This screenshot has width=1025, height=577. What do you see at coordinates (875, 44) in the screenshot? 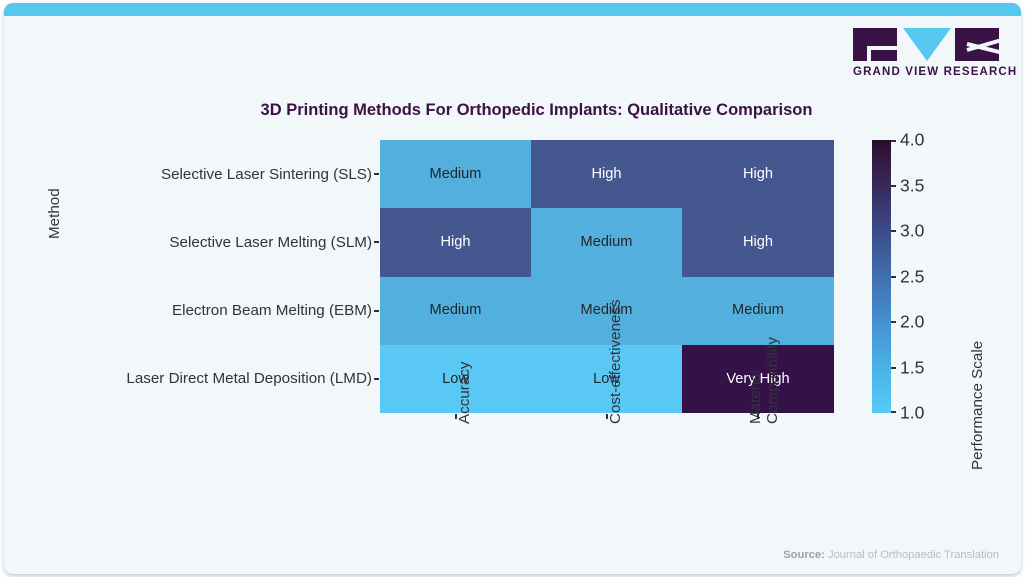
I see `logo-letter-g-icon` at bounding box center [875, 44].